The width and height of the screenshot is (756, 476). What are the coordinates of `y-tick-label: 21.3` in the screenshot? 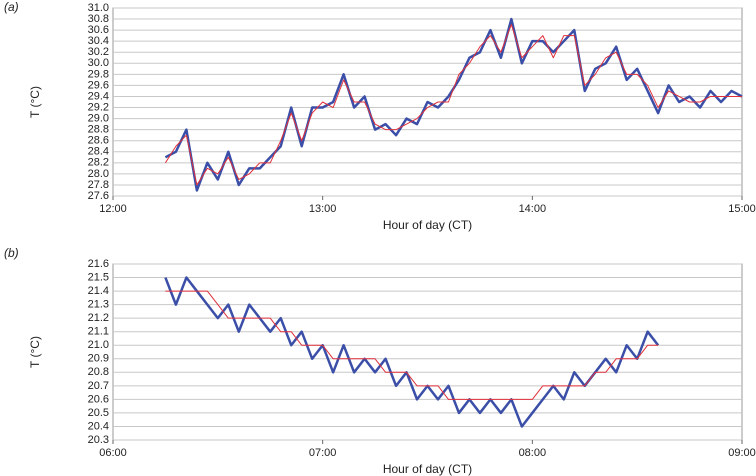 It's located at (98, 305).